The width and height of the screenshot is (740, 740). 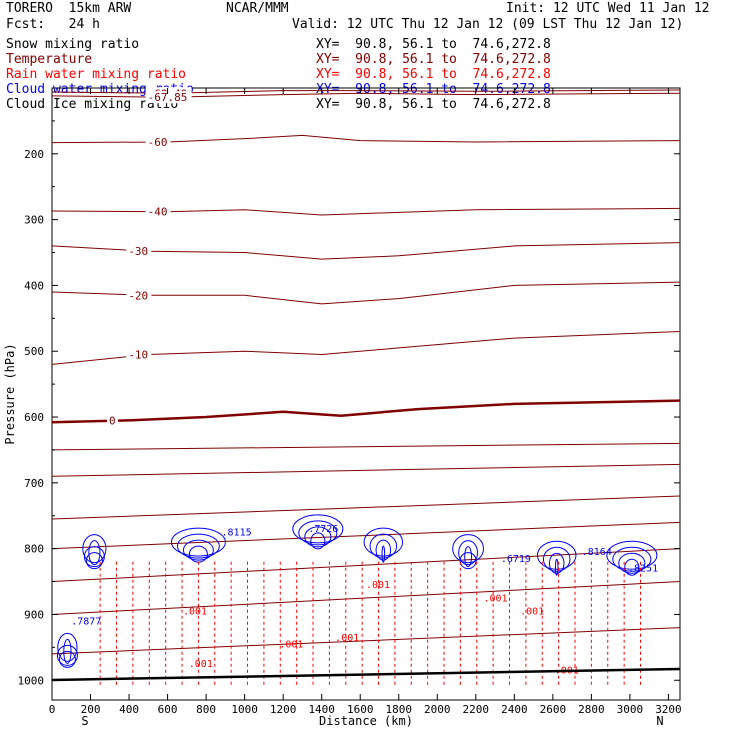 I want to click on cloud-water-label: .7726, so click(x=323, y=529).